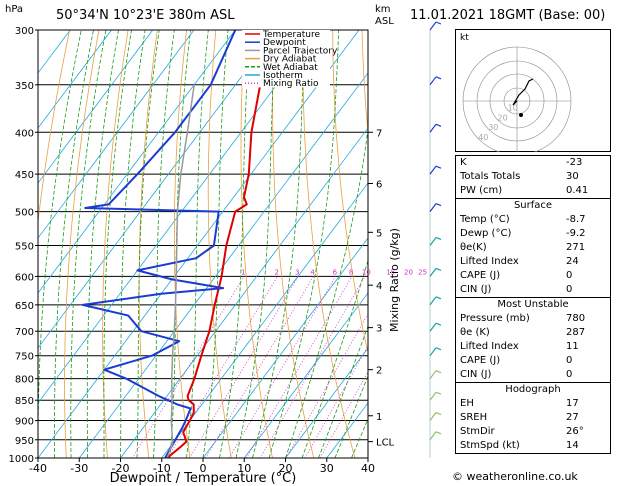 The height and width of the screenshot is (486, 629). I want to click on x-tick-label: 40, so click(368, 468).